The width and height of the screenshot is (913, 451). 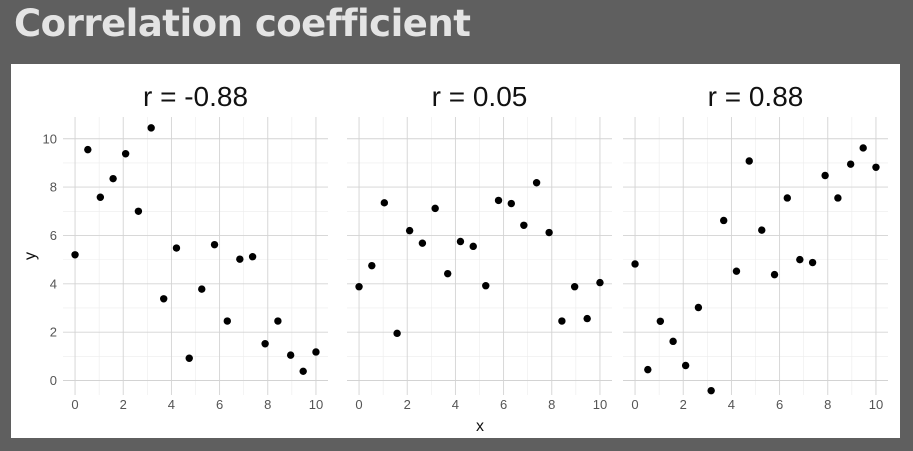 I want to click on y-tick-label: 10, so click(x=50, y=138).